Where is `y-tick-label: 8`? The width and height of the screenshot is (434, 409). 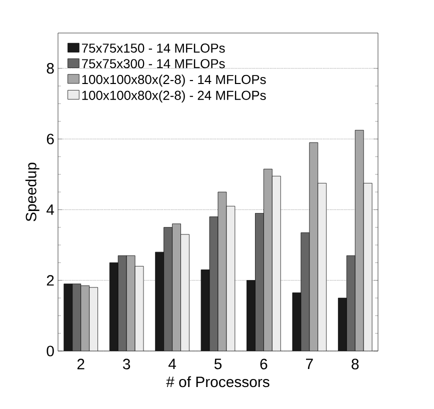
y-tick-label: 8 is located at coordinates (50, 68).